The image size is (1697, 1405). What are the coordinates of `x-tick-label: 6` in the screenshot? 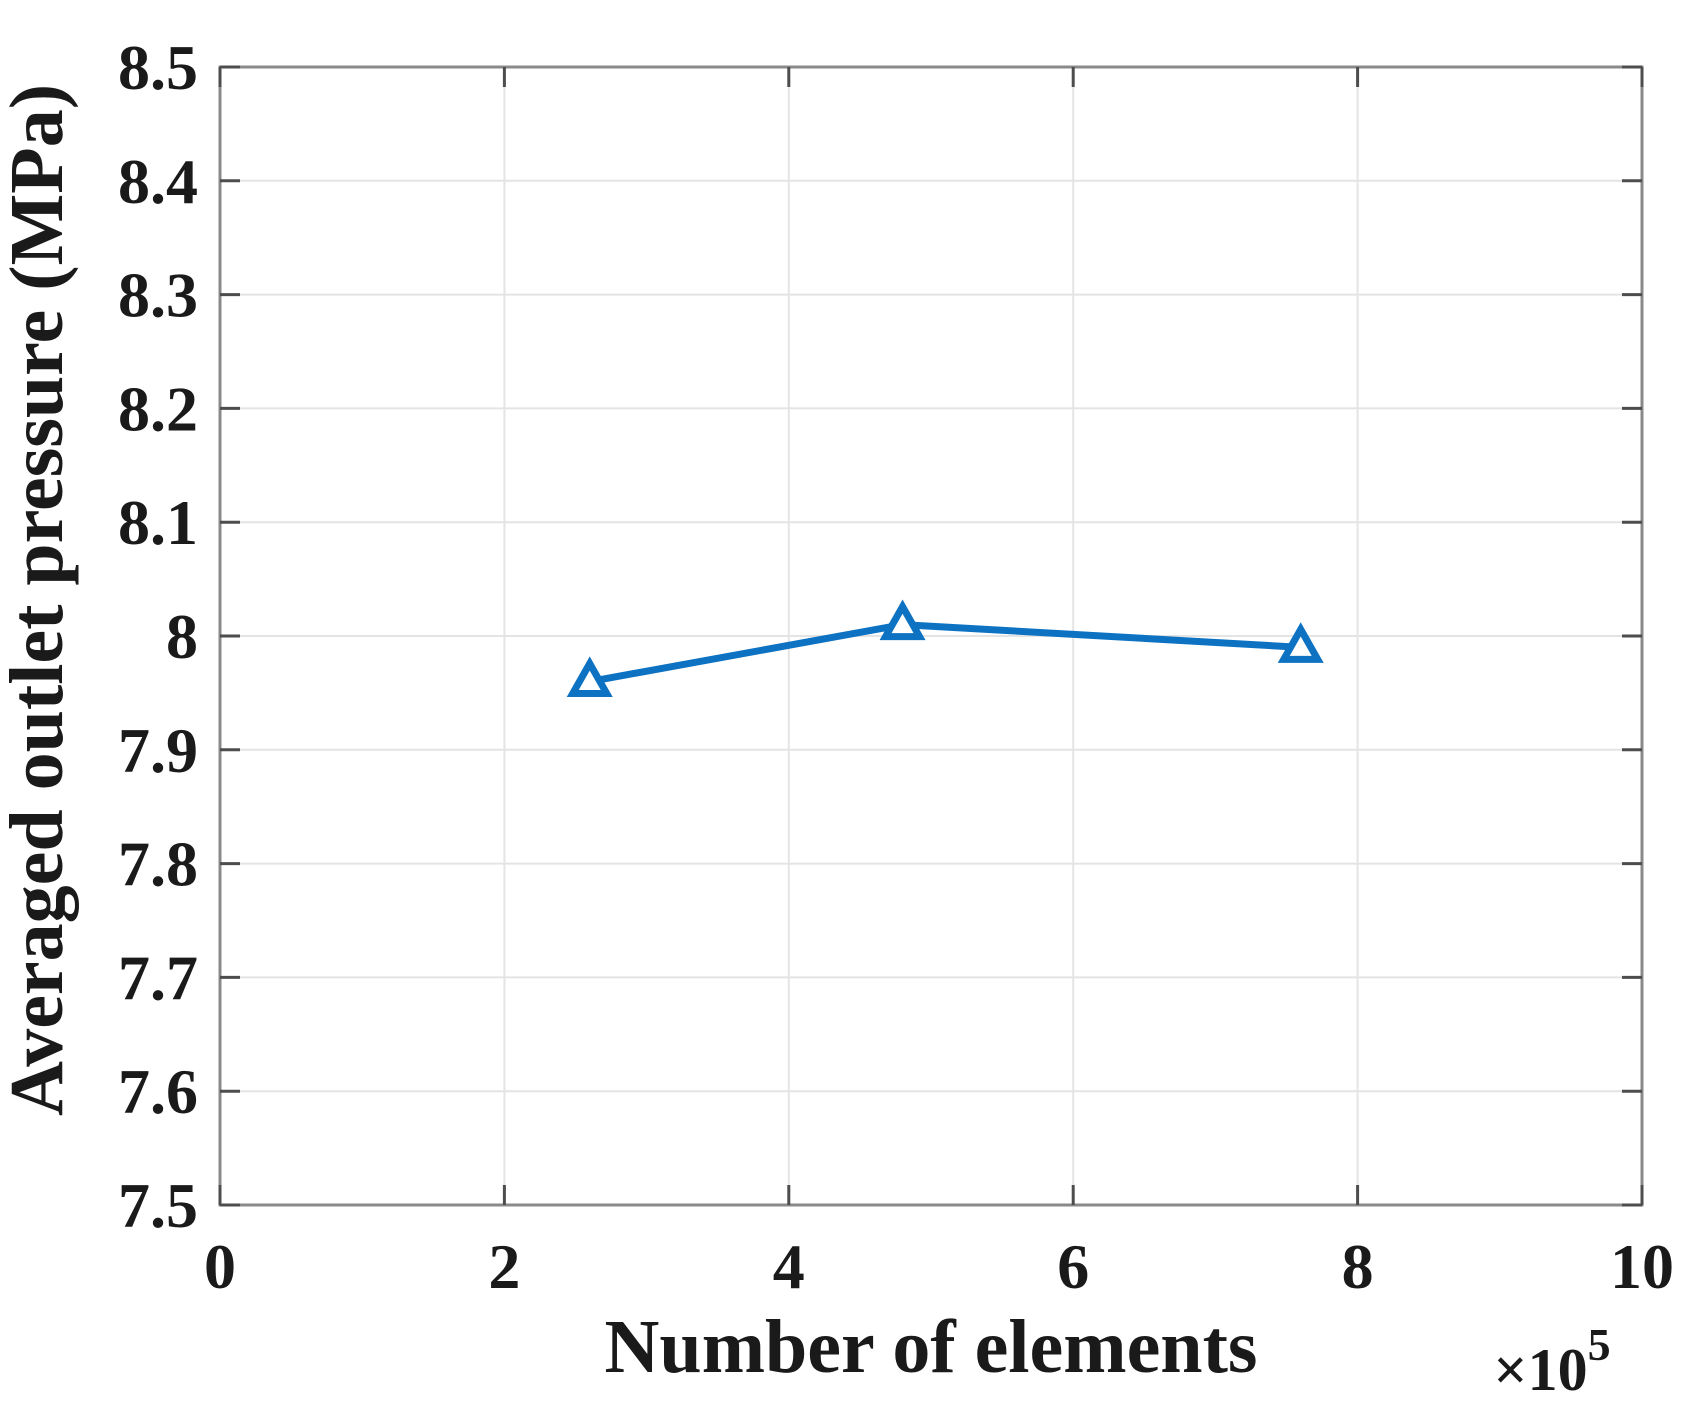 It's located at (1073, 1266).